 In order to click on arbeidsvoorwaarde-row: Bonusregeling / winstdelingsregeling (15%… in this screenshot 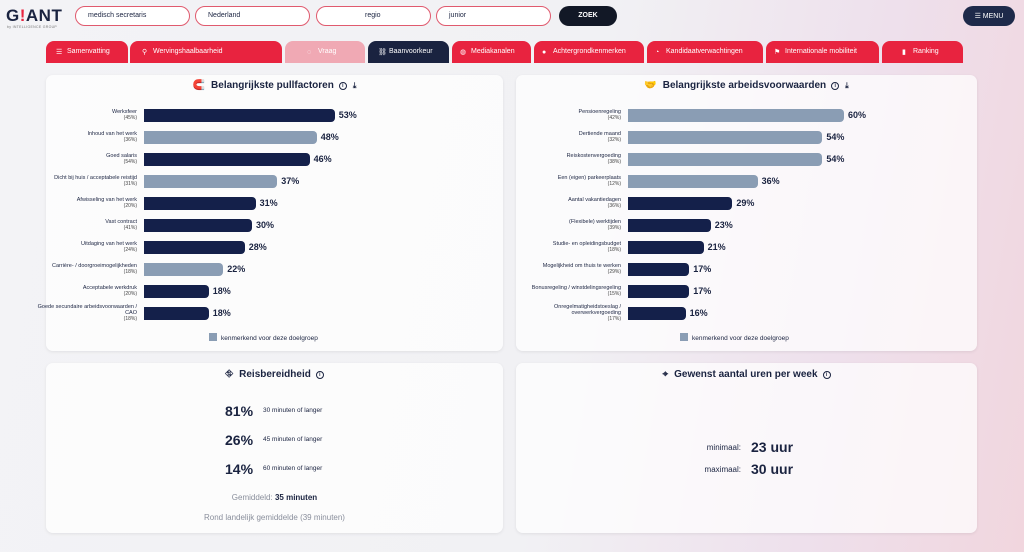, I will do `click(730, 291)`.